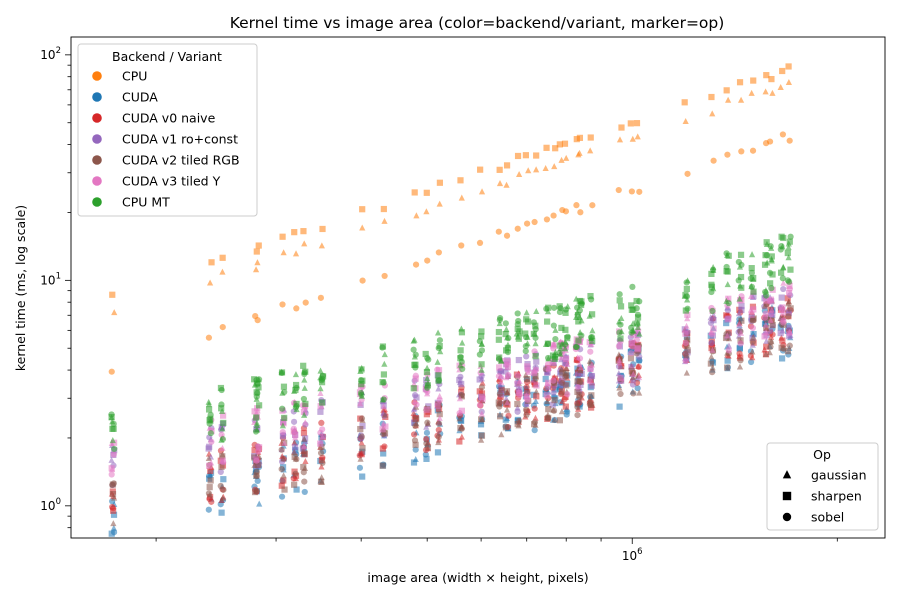  What do you see at coordinates (822, 486) in the screenshot?
I see `legend-op: Op gaussian sharpen sobel` at bounding box center [822, 486].